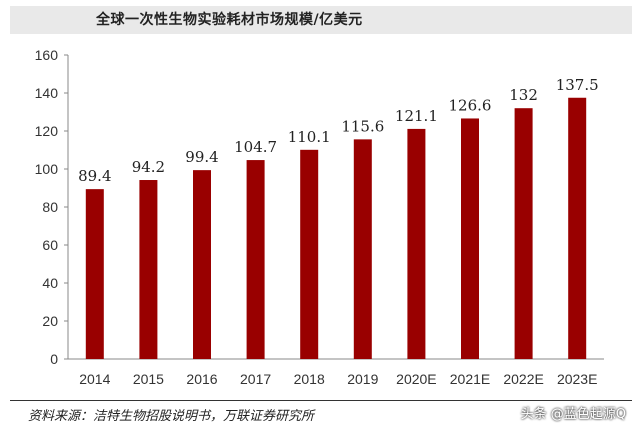  What do you see at coordinates (50, 283) in the screenshot?
I see `y-tick-label: 40` at bounding box center [50, 283].